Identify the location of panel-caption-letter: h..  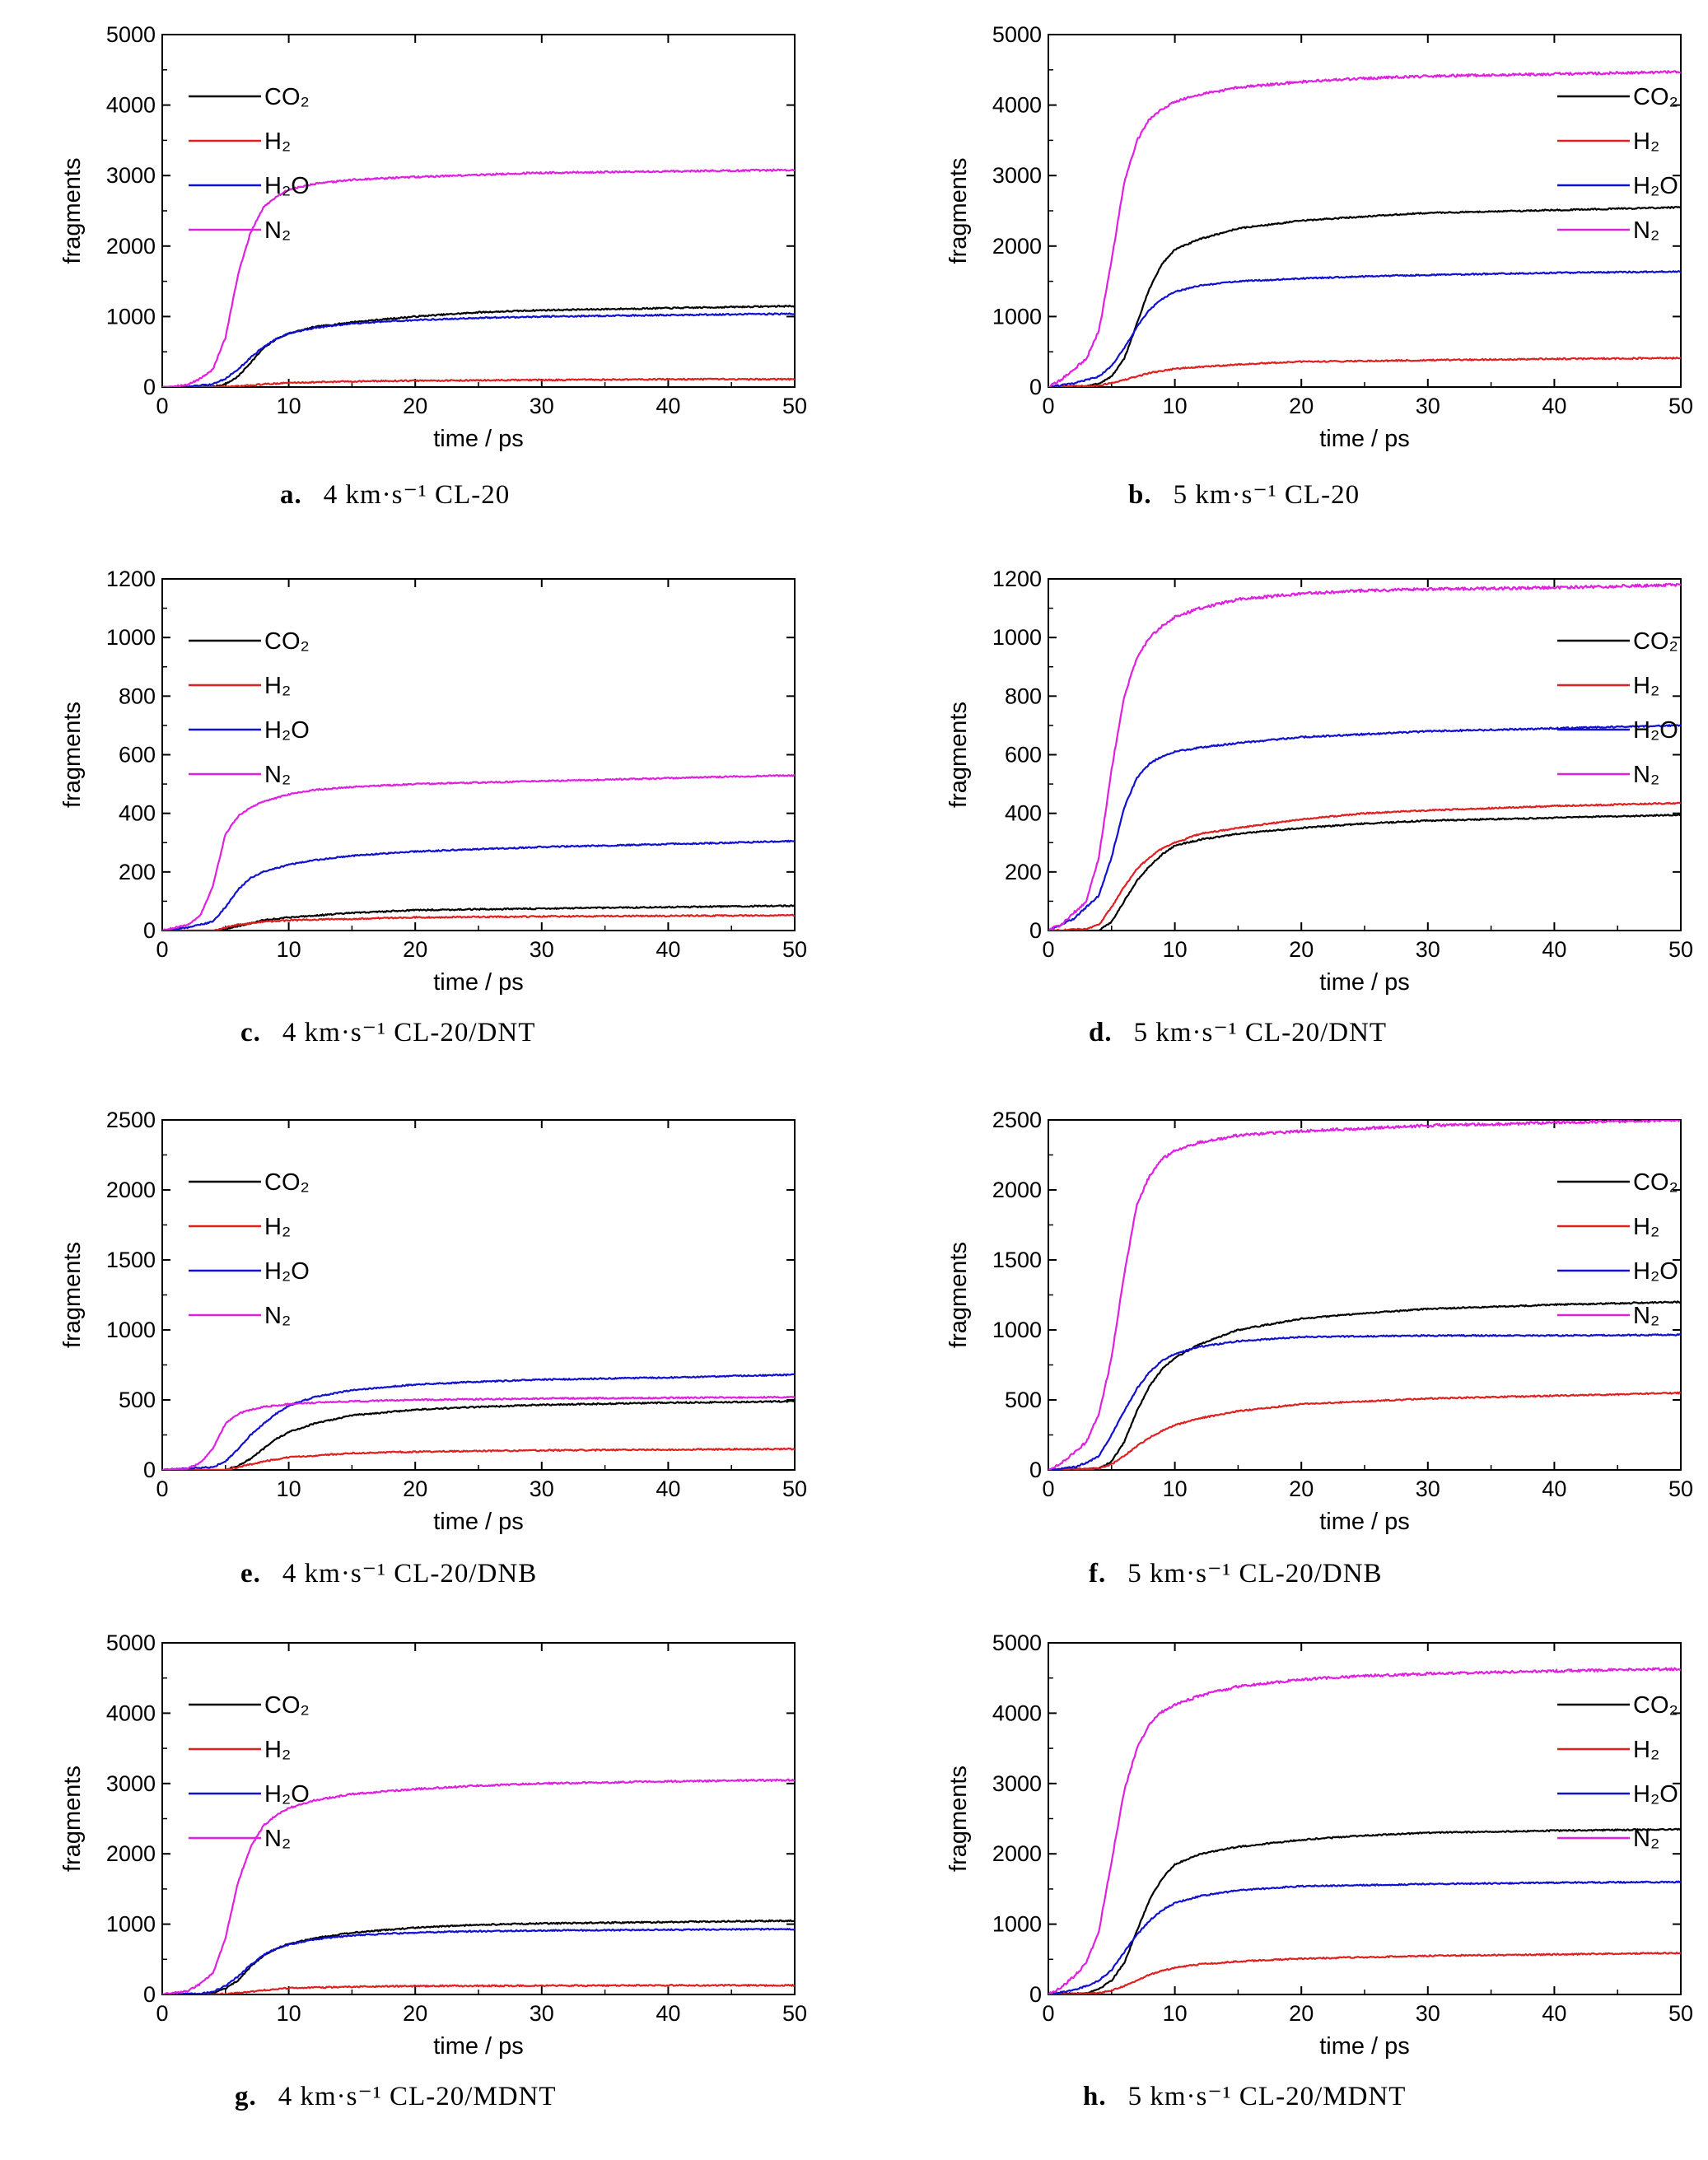
(1095, 2096).